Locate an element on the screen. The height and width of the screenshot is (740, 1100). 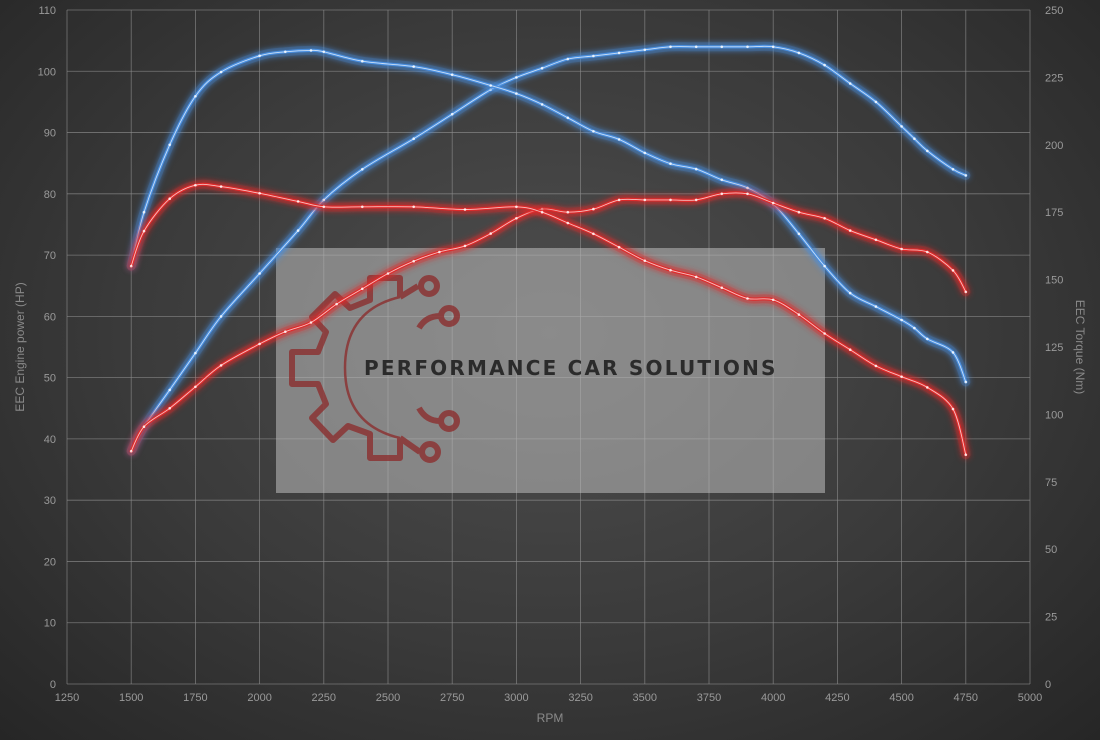
x-tick-label: 1250 is located at coordinates (67, 698).